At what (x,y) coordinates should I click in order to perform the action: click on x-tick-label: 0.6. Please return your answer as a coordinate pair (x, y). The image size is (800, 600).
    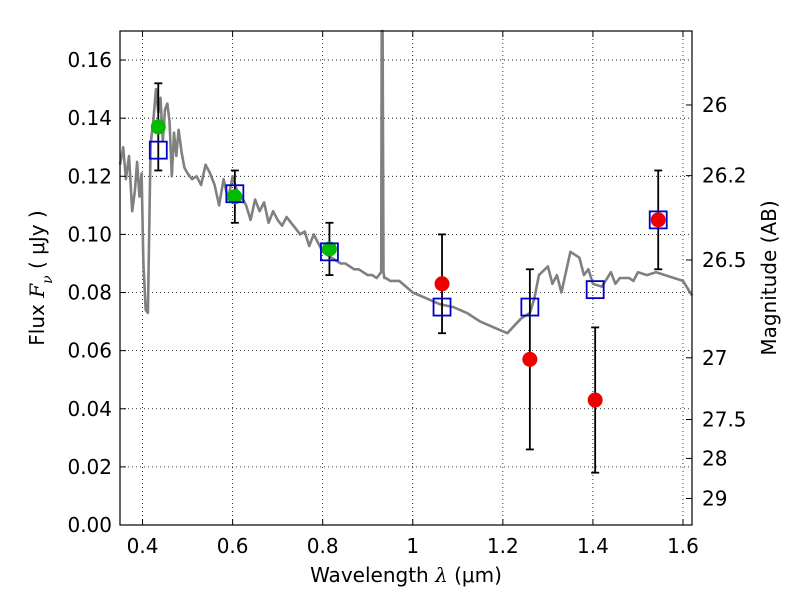
    Looking at the image, I should click on (233, 546).